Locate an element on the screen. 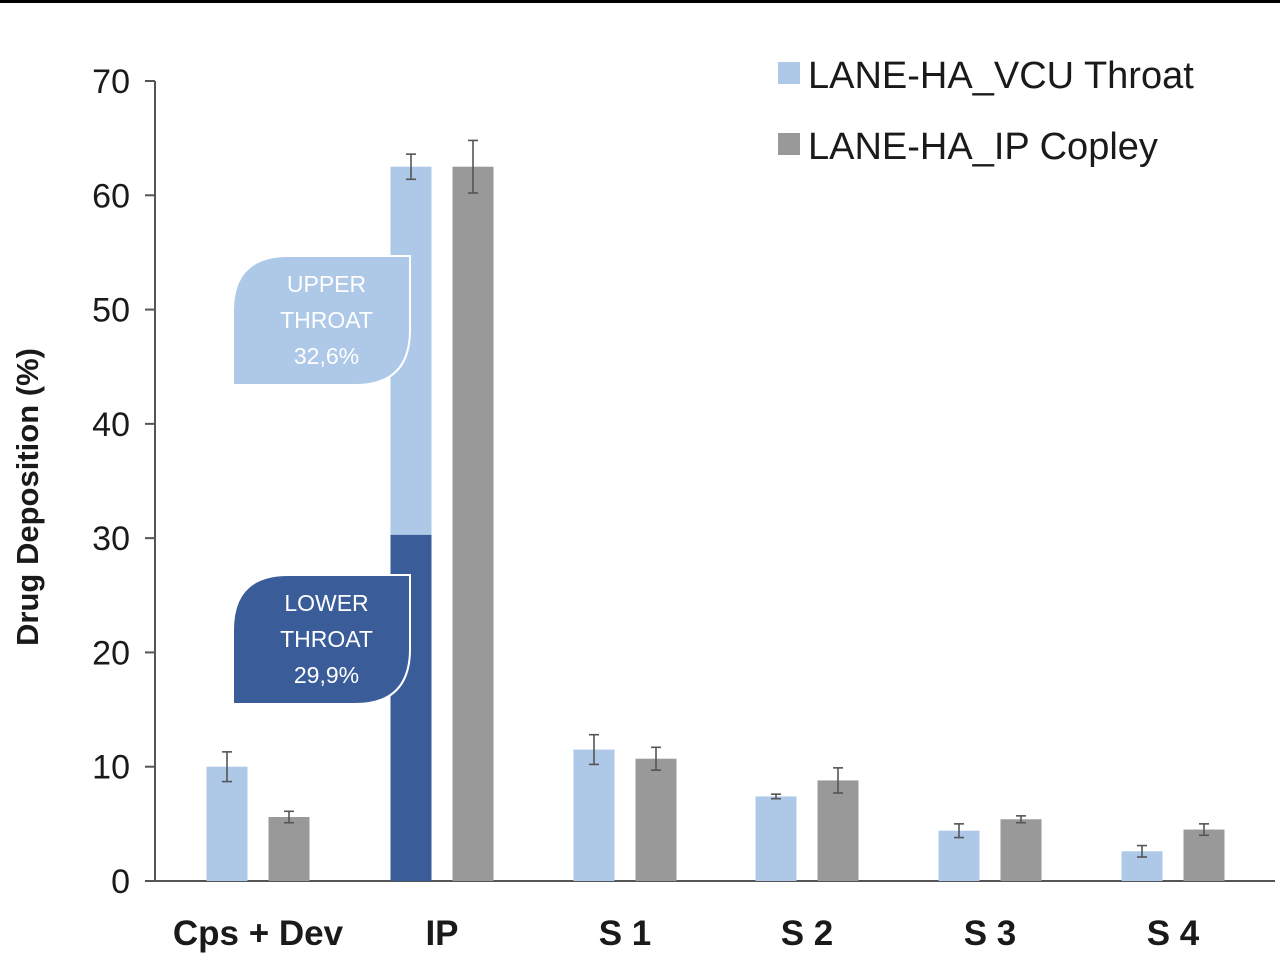  y-tick-label: 10 is located at coordinates (111, 768).